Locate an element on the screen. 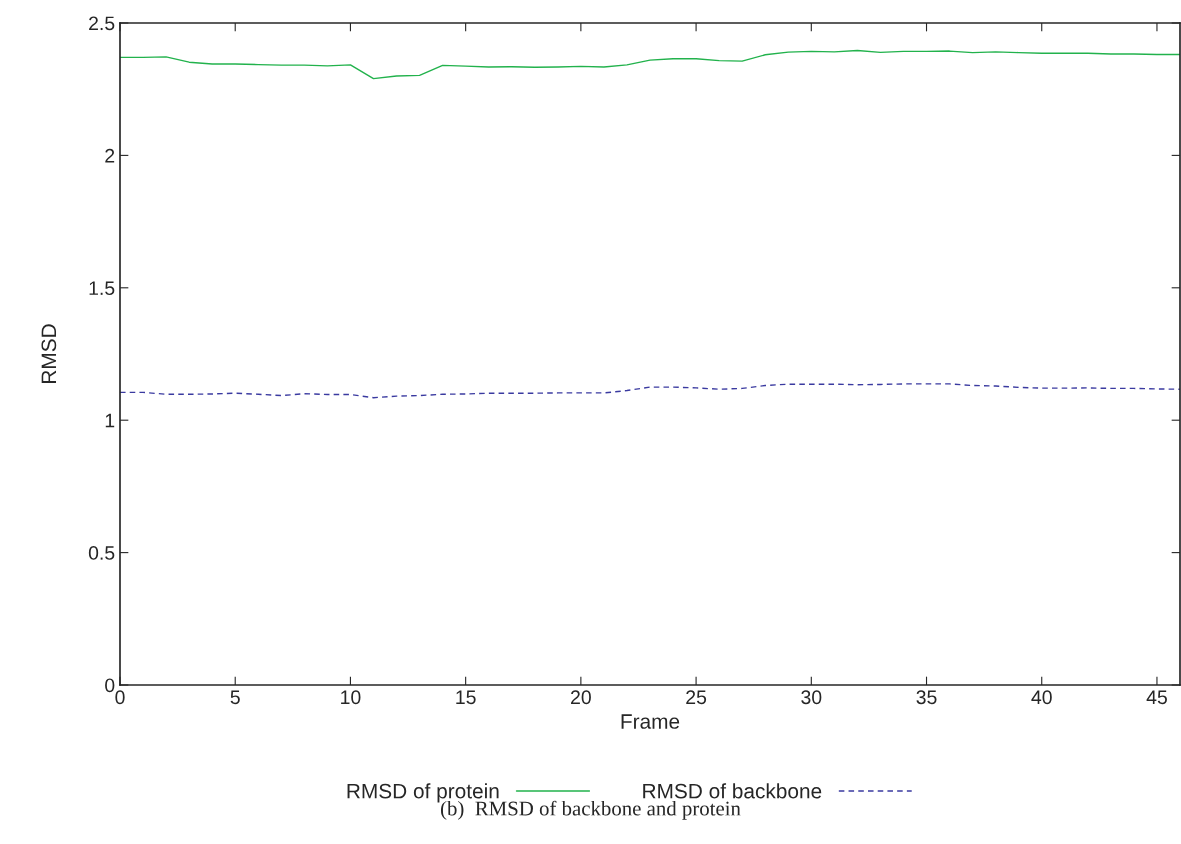 Image resolution: width=1181 pixels, height=844 pixels. y-tick-label: 0 is located at coordinates (110, 685).